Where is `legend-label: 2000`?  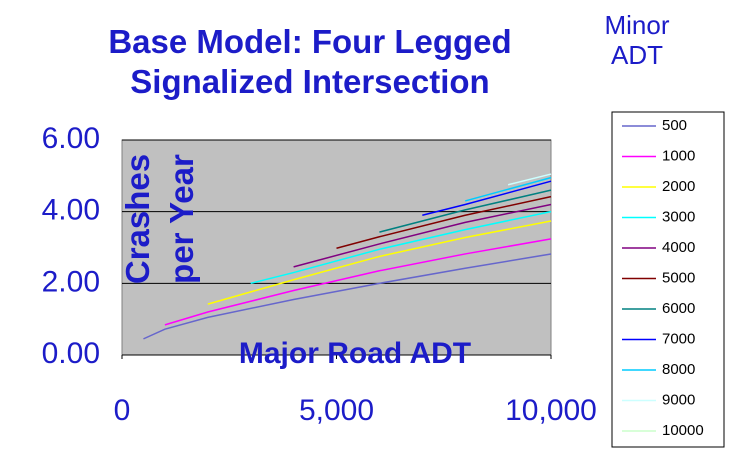 legend-label: 2000 is located at coordinates (678, 186).